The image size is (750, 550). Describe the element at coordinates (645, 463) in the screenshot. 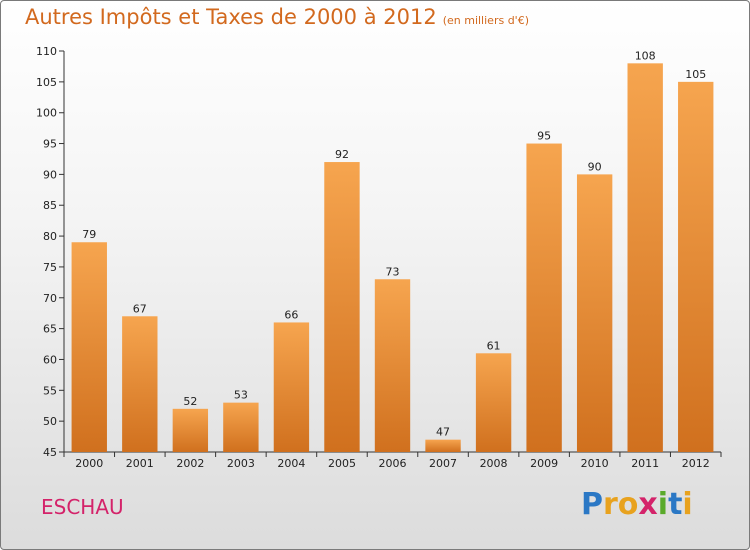

I see `x-tick-label: 2011` at that location.